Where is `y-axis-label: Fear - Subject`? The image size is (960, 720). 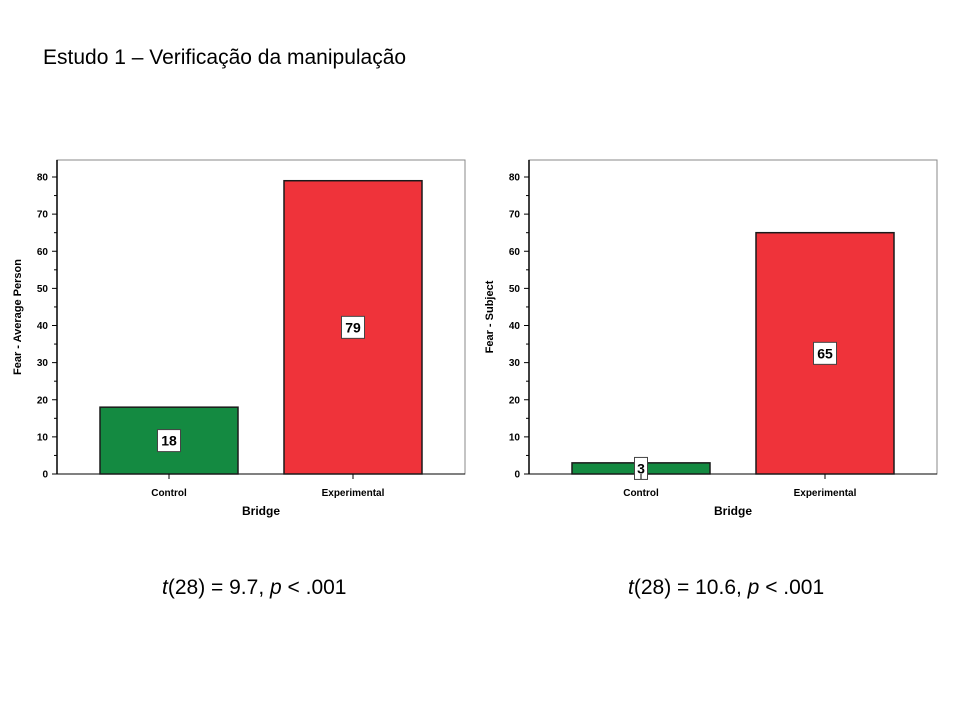
y-axis-label: Fear - Subject is located at coordinates (490, 316).